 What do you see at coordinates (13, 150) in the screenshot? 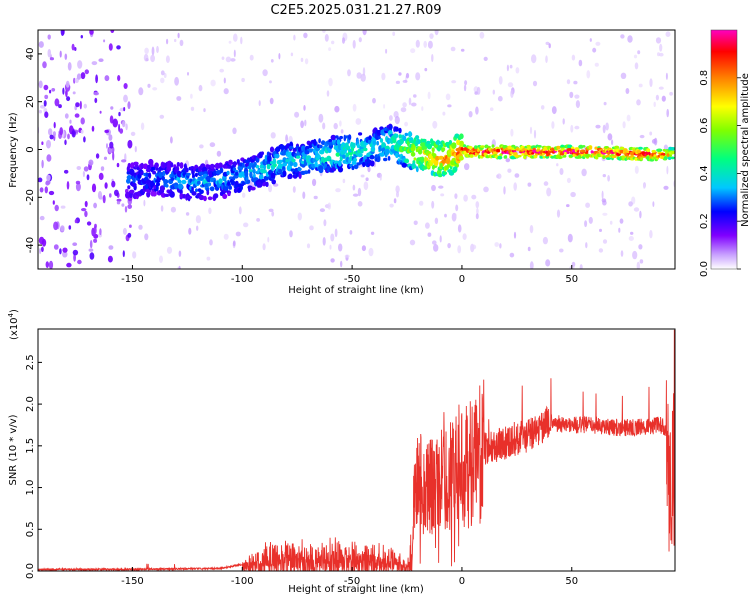
I see `spectrogram-y-axis-label: Frequency (Hz)` at bounding box center [13, 150].